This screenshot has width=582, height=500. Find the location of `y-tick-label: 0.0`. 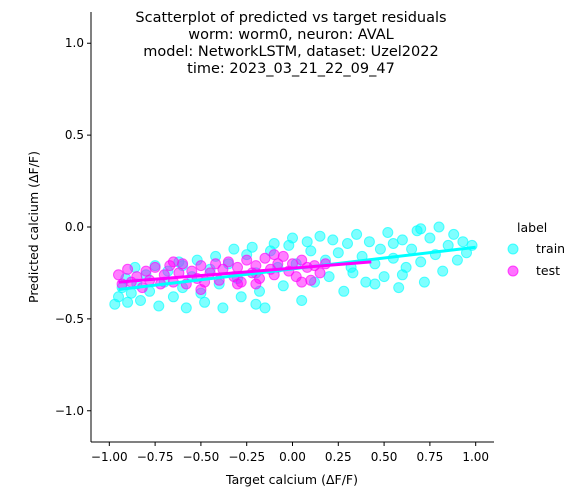

y-tick-label: 0.0 is located at coordinates (74, 227).